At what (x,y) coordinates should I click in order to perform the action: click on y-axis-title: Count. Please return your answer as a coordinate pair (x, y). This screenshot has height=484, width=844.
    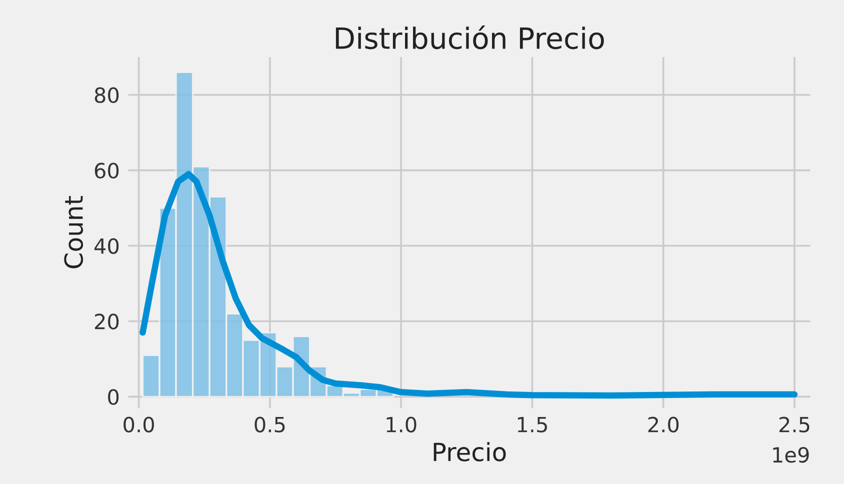
    Looking at the image, I should click on (74, 232).